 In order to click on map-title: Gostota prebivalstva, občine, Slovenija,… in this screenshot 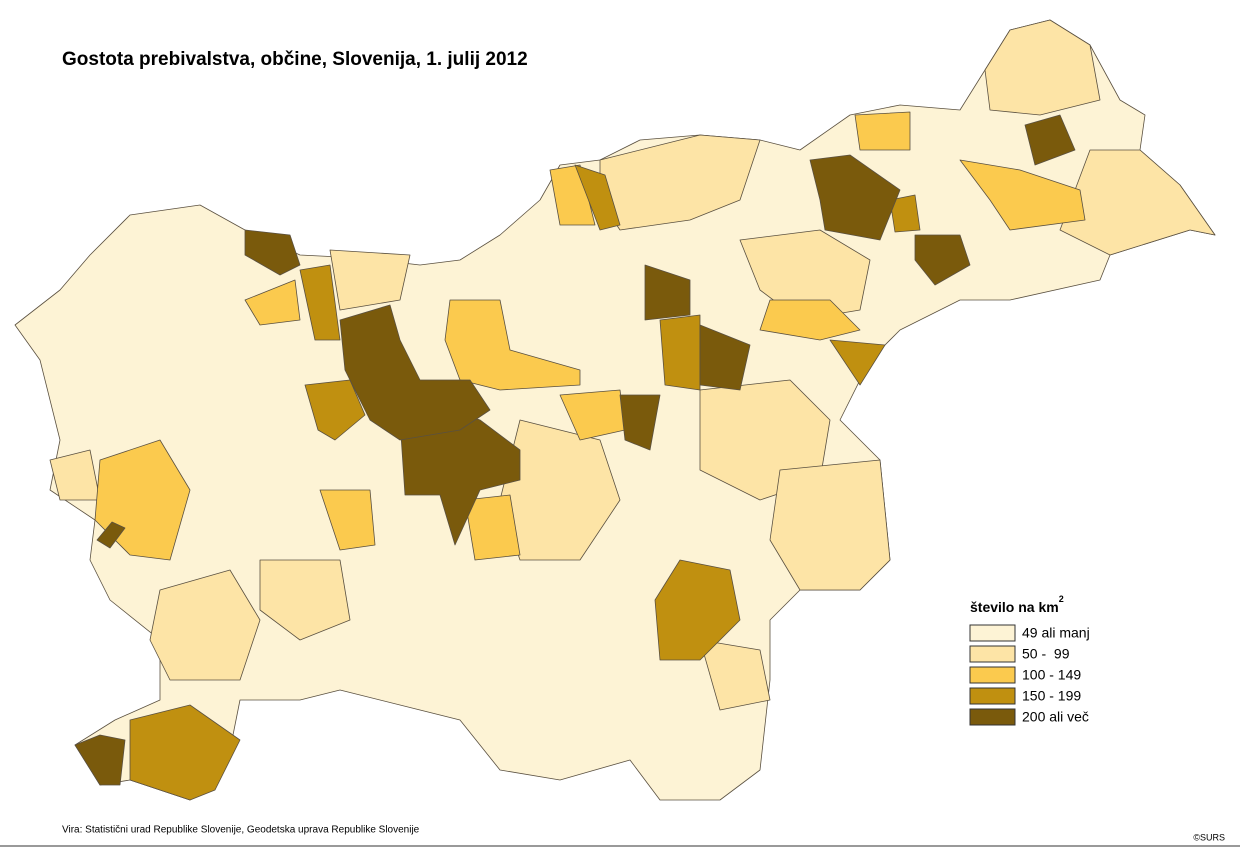, I will do `click(295, 59)`.